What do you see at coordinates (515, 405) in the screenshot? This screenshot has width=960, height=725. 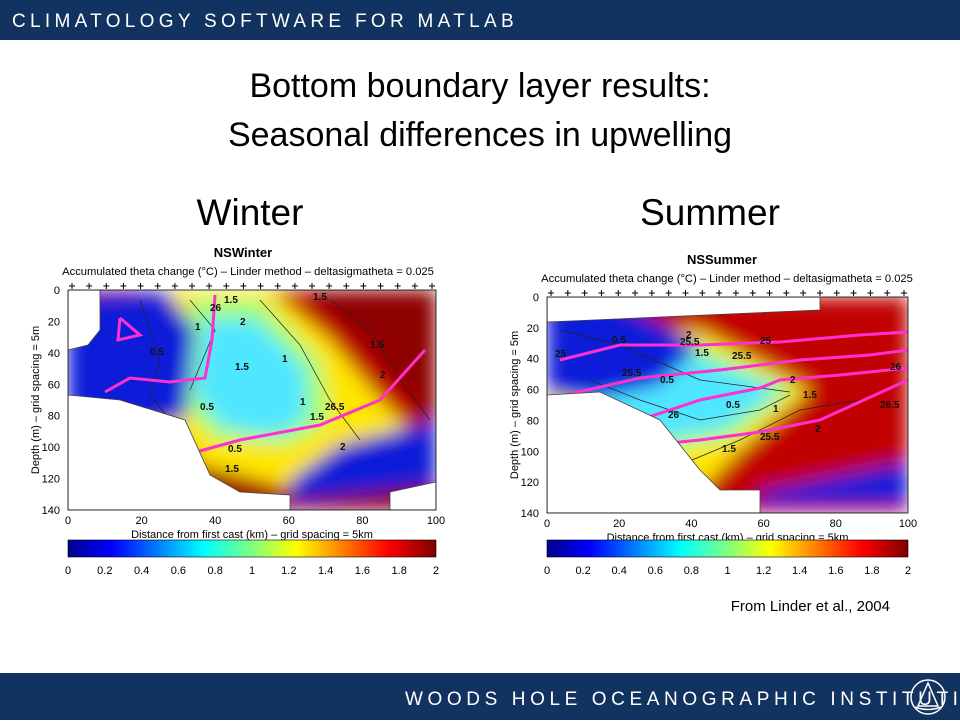 I see `y-axis-label: Depth (m) – grid spacing = 5m` at bounding box center [515, 405].